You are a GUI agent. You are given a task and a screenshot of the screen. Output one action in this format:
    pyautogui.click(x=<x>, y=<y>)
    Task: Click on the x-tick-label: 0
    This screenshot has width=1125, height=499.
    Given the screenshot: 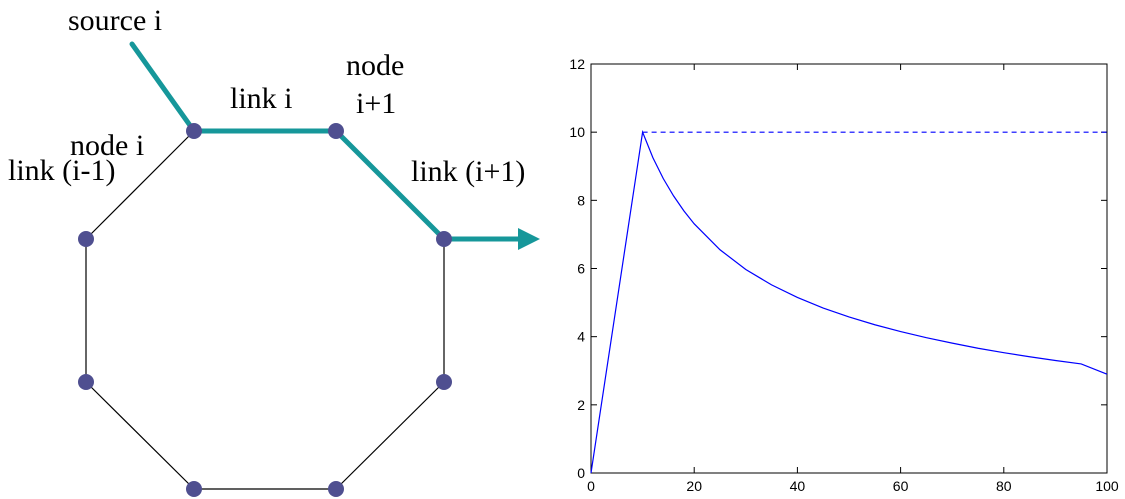 What is the action you would take?
    pyautogui.click(x=591, y=486)
    